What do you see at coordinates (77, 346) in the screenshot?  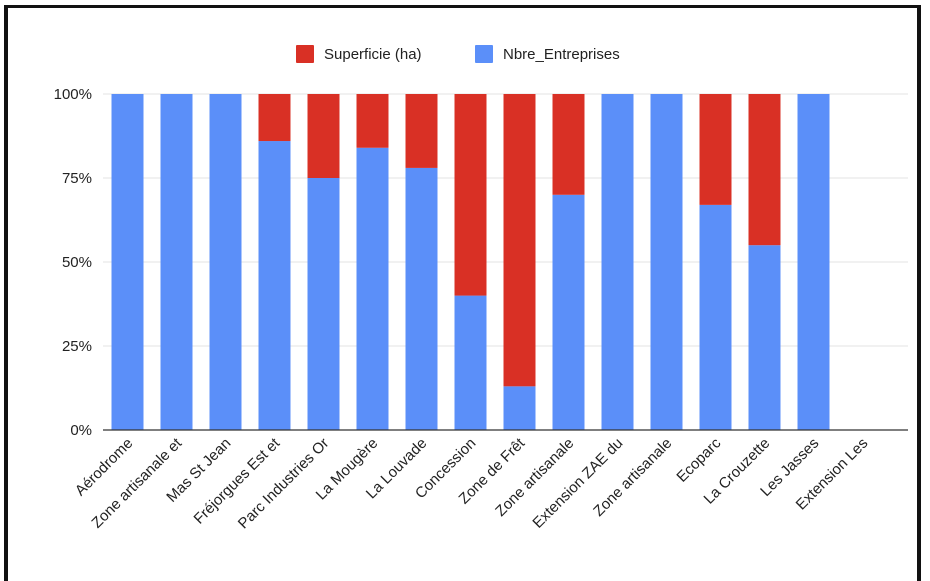 I see `y-tick-label: 25%` at bounding box center [77, 346].